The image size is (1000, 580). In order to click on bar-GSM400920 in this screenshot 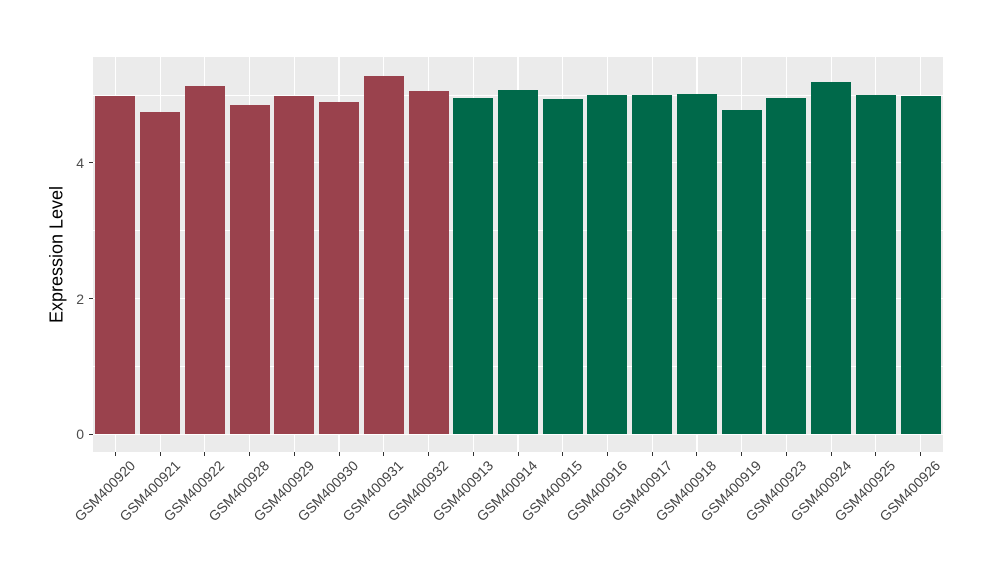, I will do `click(115, 265)`.